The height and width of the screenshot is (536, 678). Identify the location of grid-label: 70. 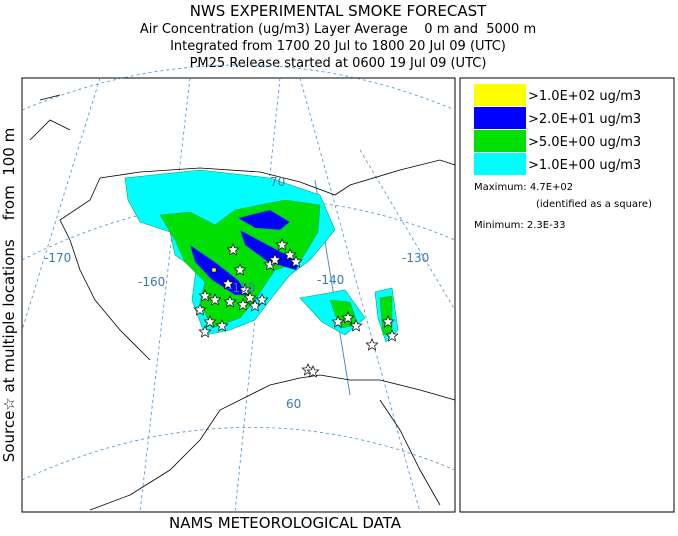
(277, 182).